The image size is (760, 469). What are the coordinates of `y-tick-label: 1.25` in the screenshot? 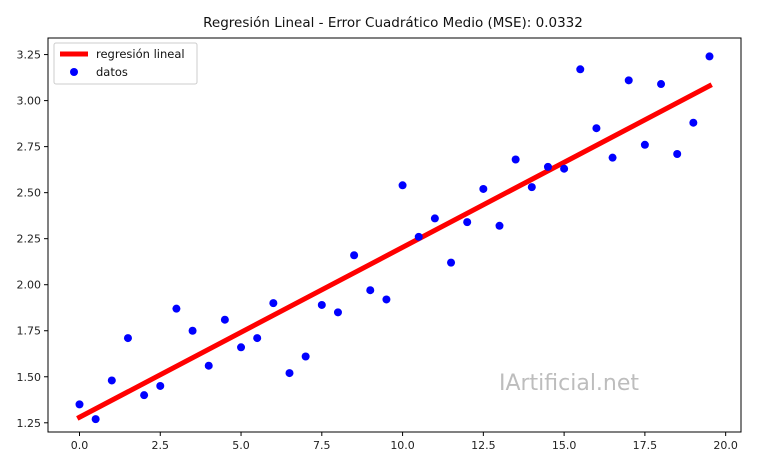 It's located at (29, 423).